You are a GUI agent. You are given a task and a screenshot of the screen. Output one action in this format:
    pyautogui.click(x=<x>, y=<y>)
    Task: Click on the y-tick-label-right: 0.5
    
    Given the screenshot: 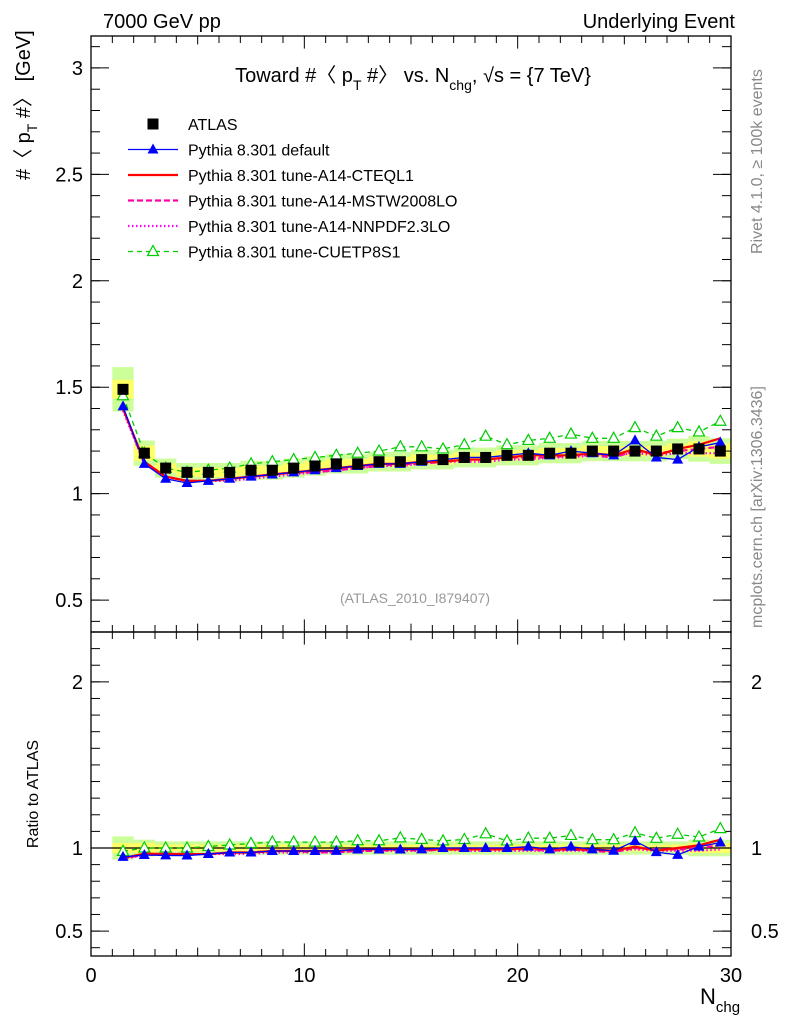 What is the action you would take?
    pyautogui.click(x=765, y=932)
    